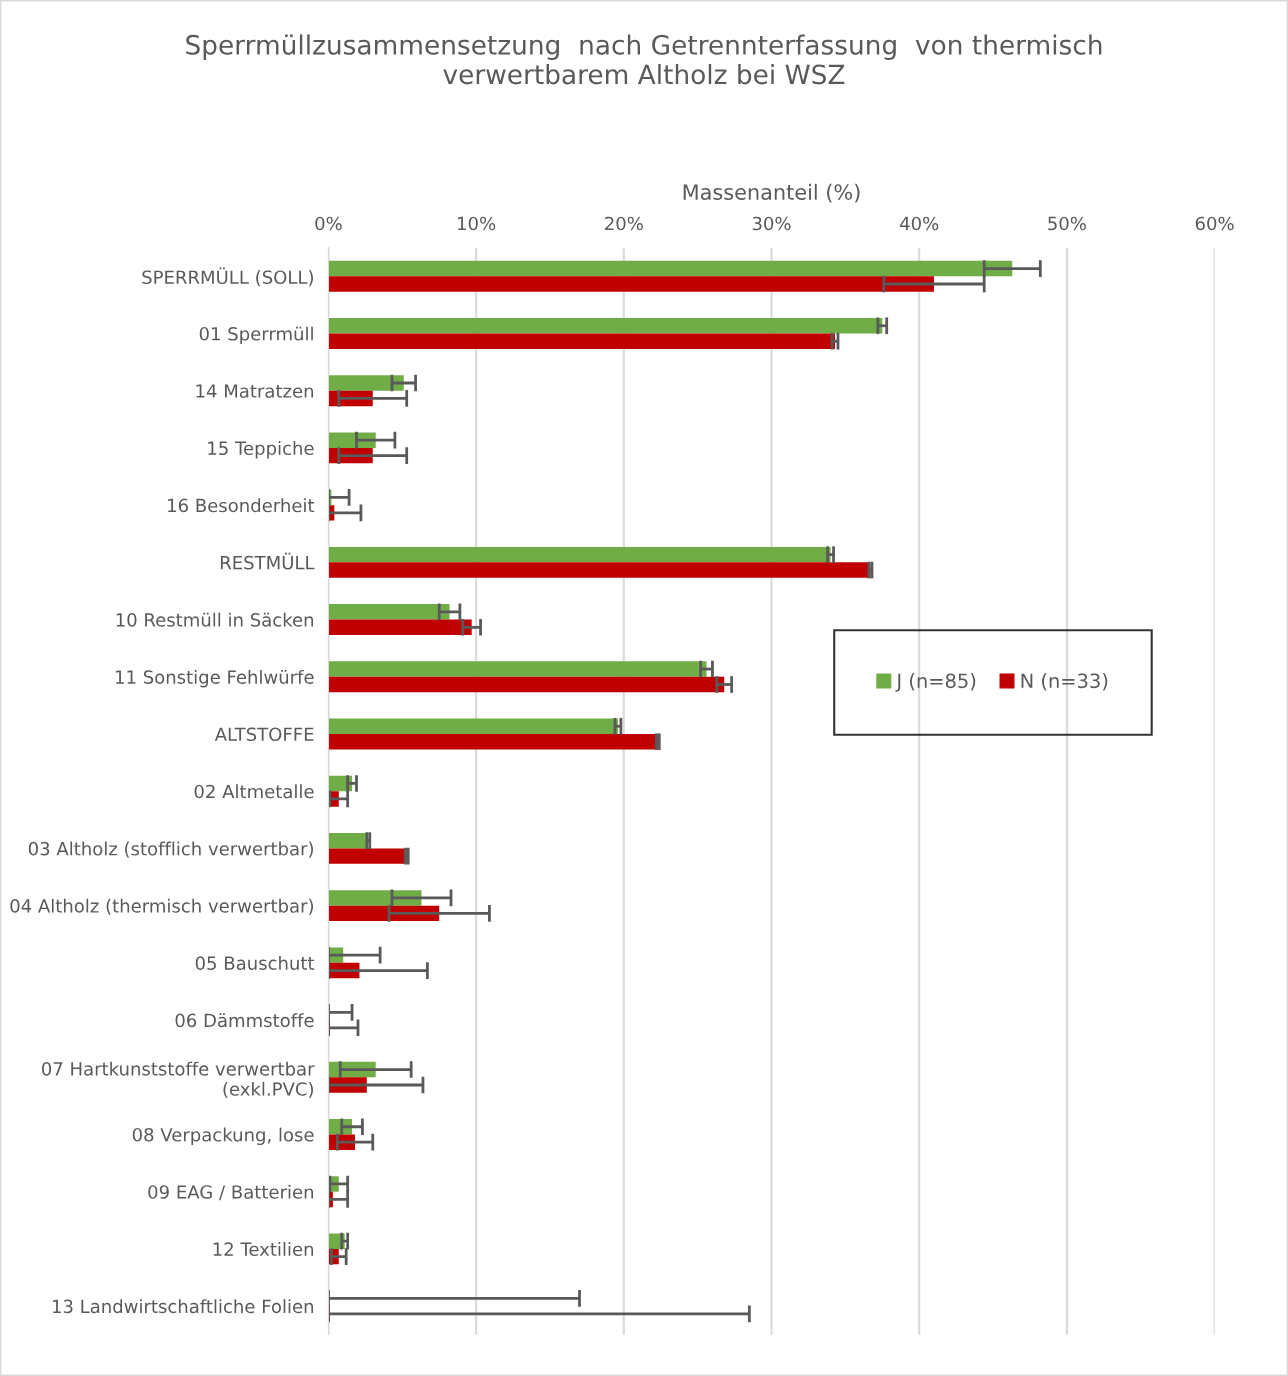  I want to click on y-tick-label: 11 Sonstige Fehlwürfe, so click(215, 678).